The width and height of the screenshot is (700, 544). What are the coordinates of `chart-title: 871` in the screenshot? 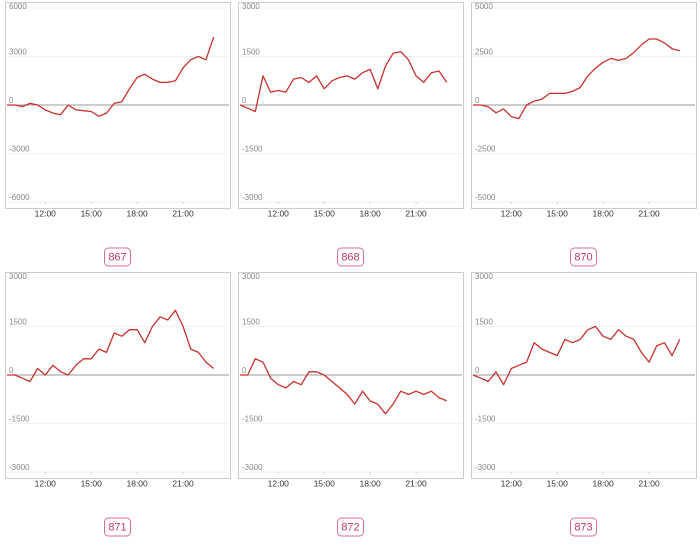 It's located at (117, 527).